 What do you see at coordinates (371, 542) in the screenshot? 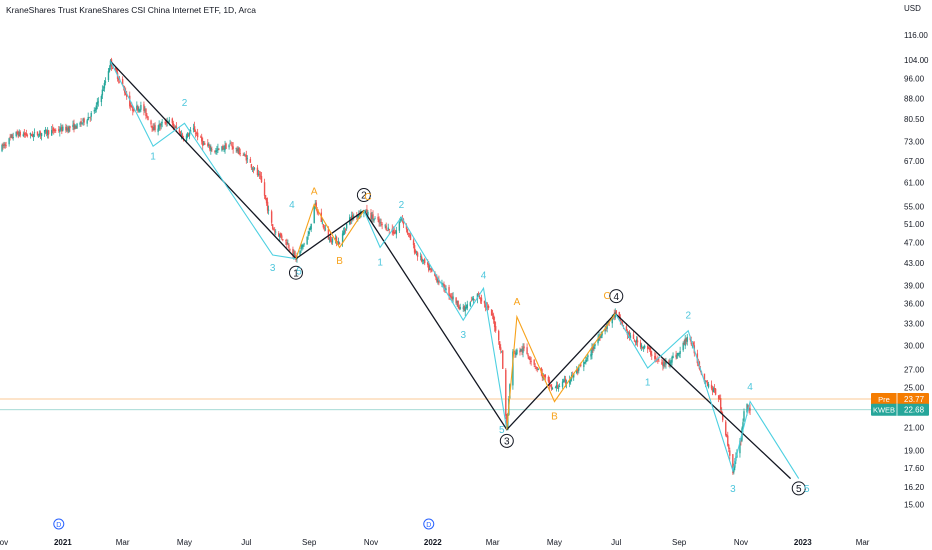
I see `x-tick-label: Nov` at bounding box center [371, 542].